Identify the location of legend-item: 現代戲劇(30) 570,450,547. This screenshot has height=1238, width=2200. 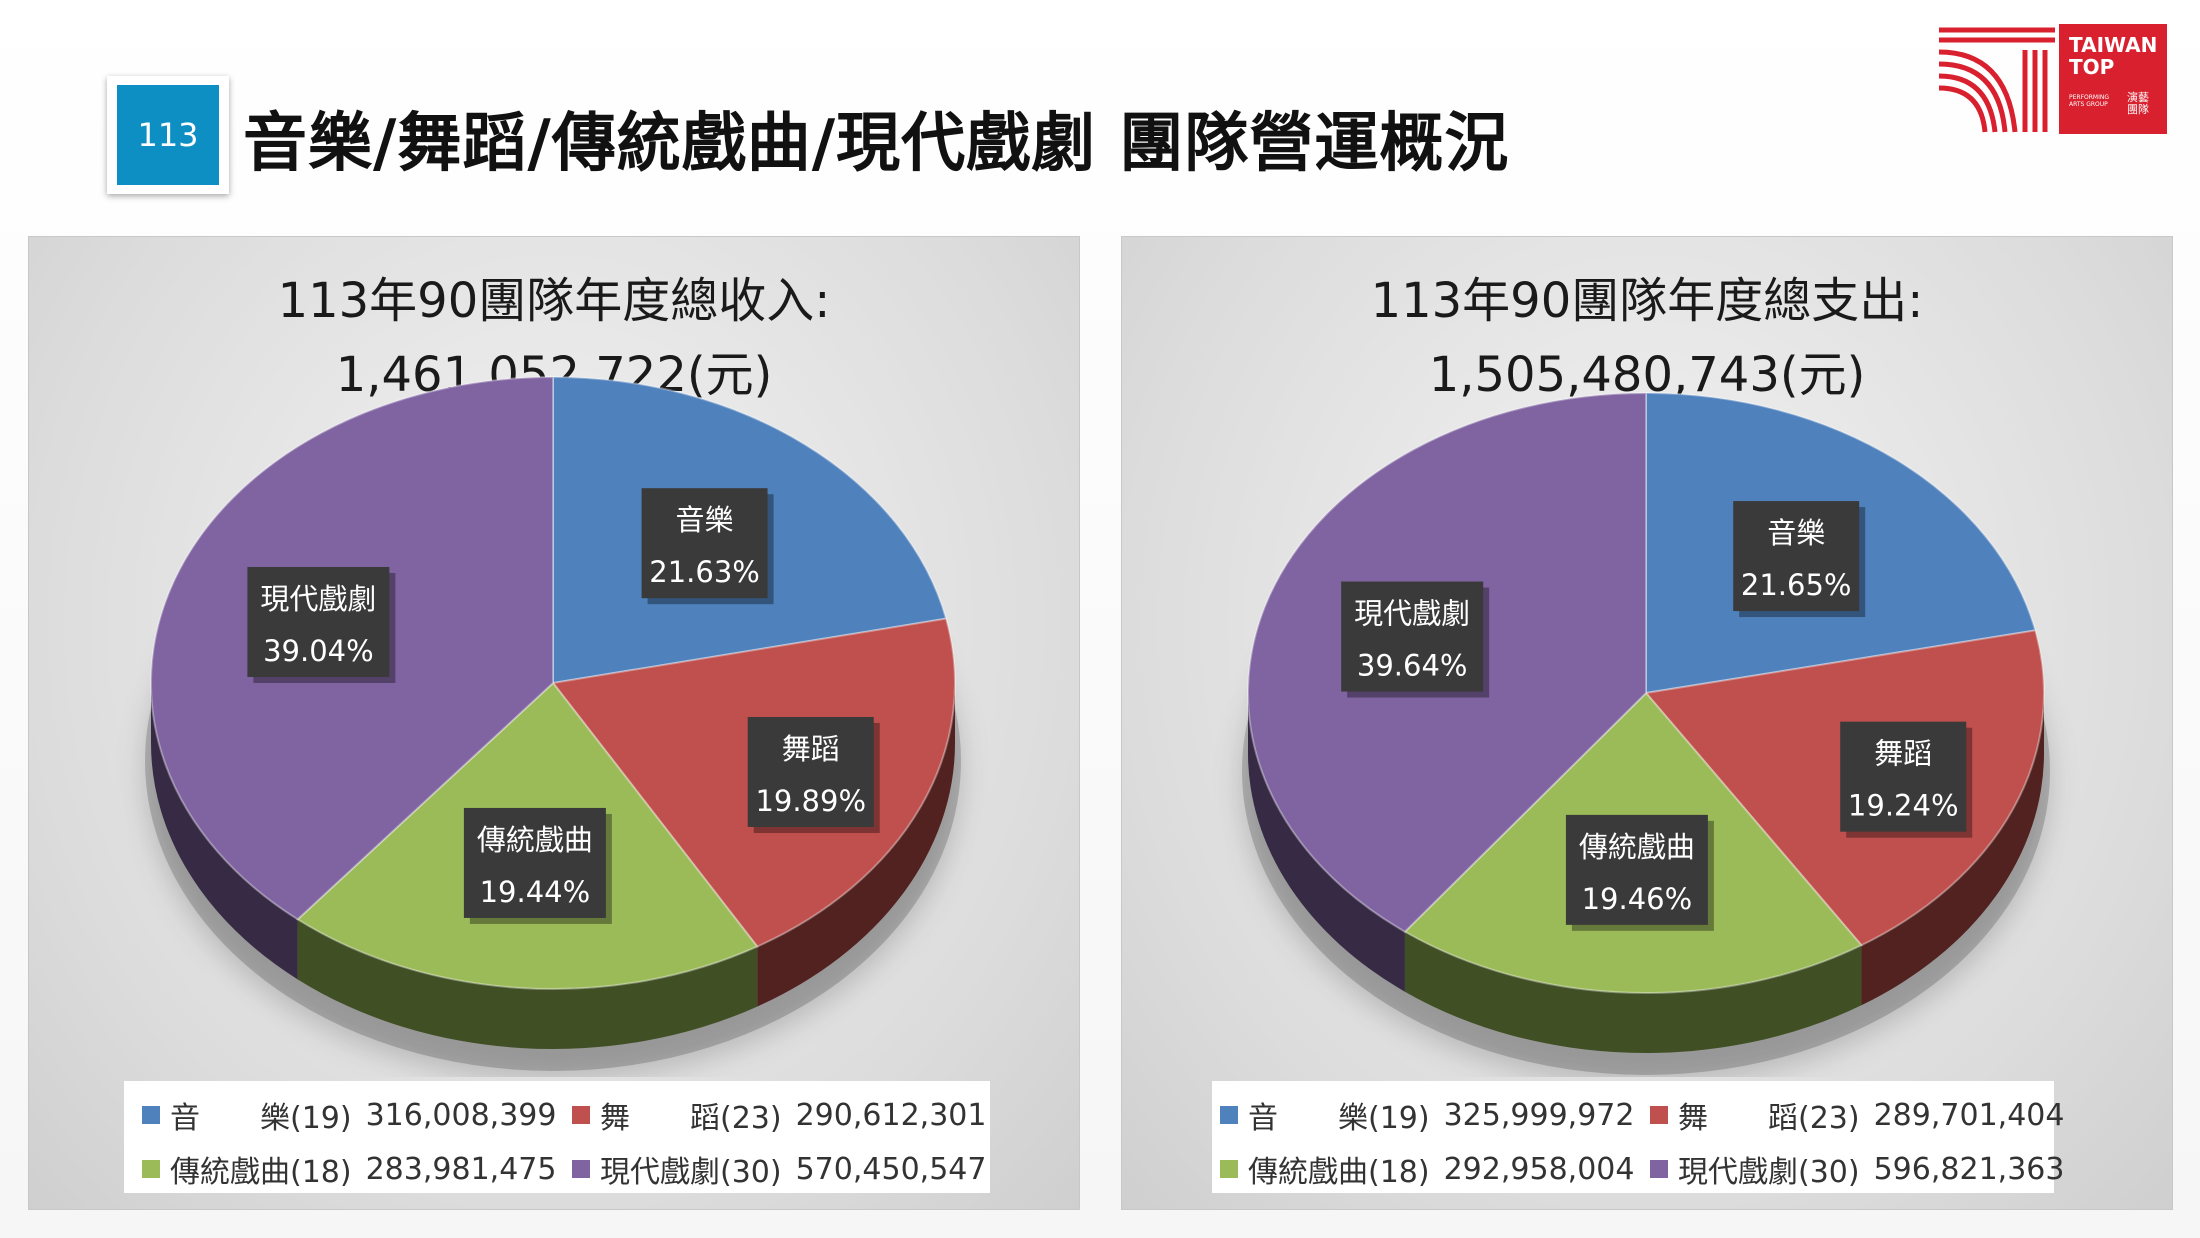
(779, 1169).